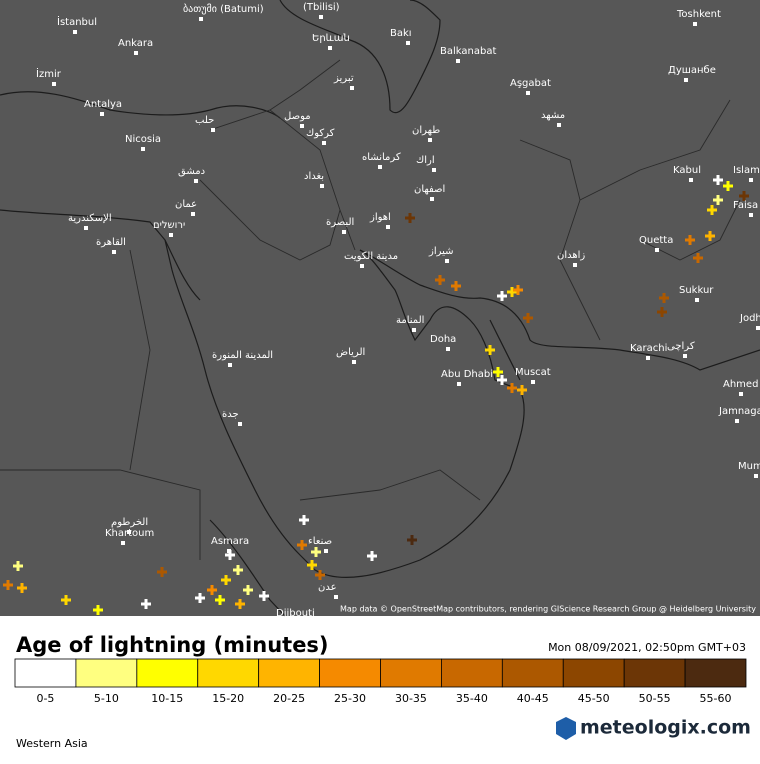 Image resolution: width=760 pixels, height=764 pixels. What do you see at coordinates (443, 339) in the screenshot?
I see `city-label: Doha` at bounding box center [443, 339].